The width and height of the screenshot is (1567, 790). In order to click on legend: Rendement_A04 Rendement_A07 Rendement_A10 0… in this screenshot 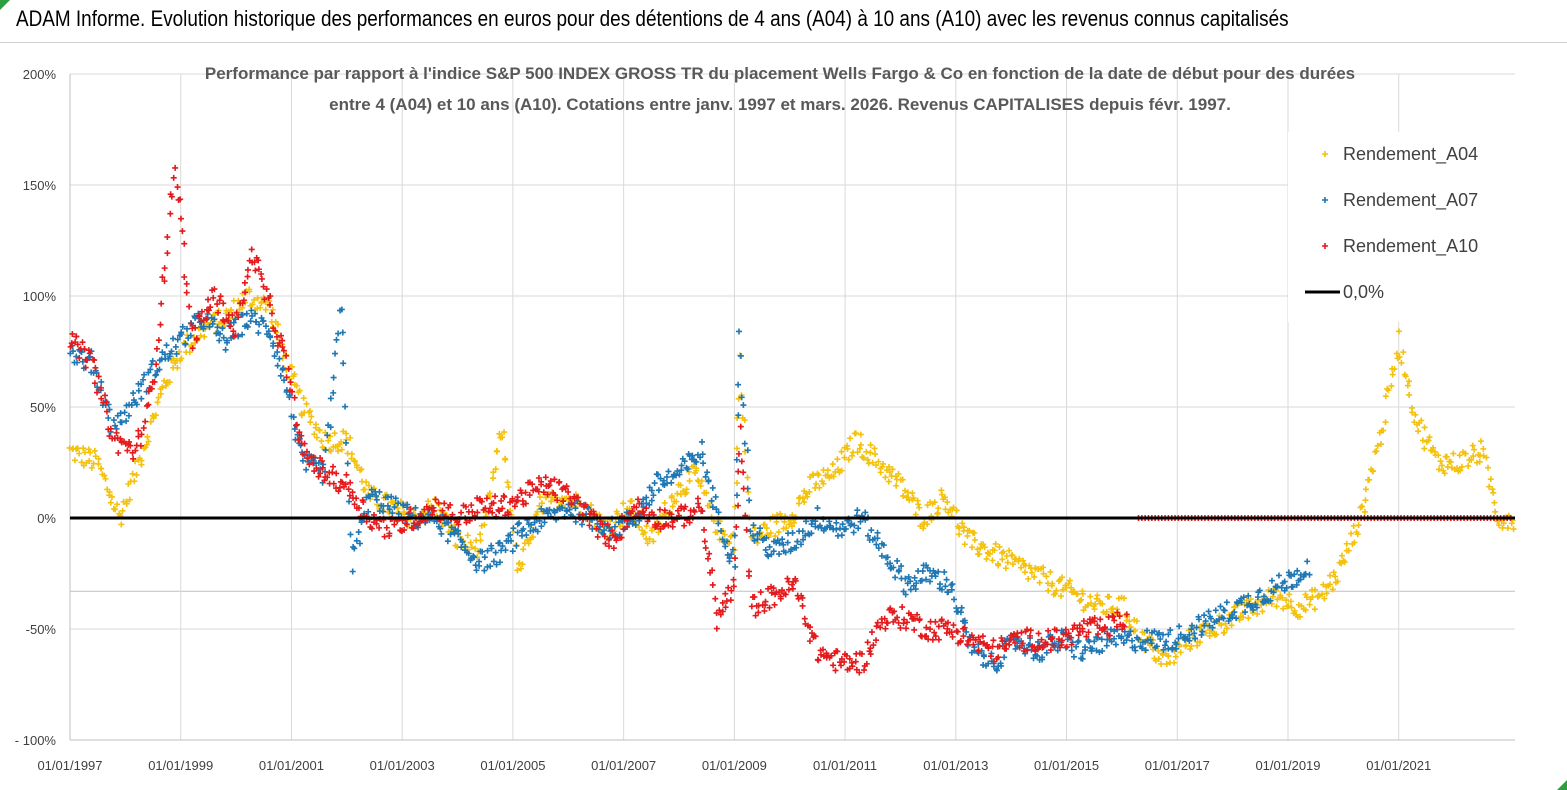, I will do `click(1391, 223)`.